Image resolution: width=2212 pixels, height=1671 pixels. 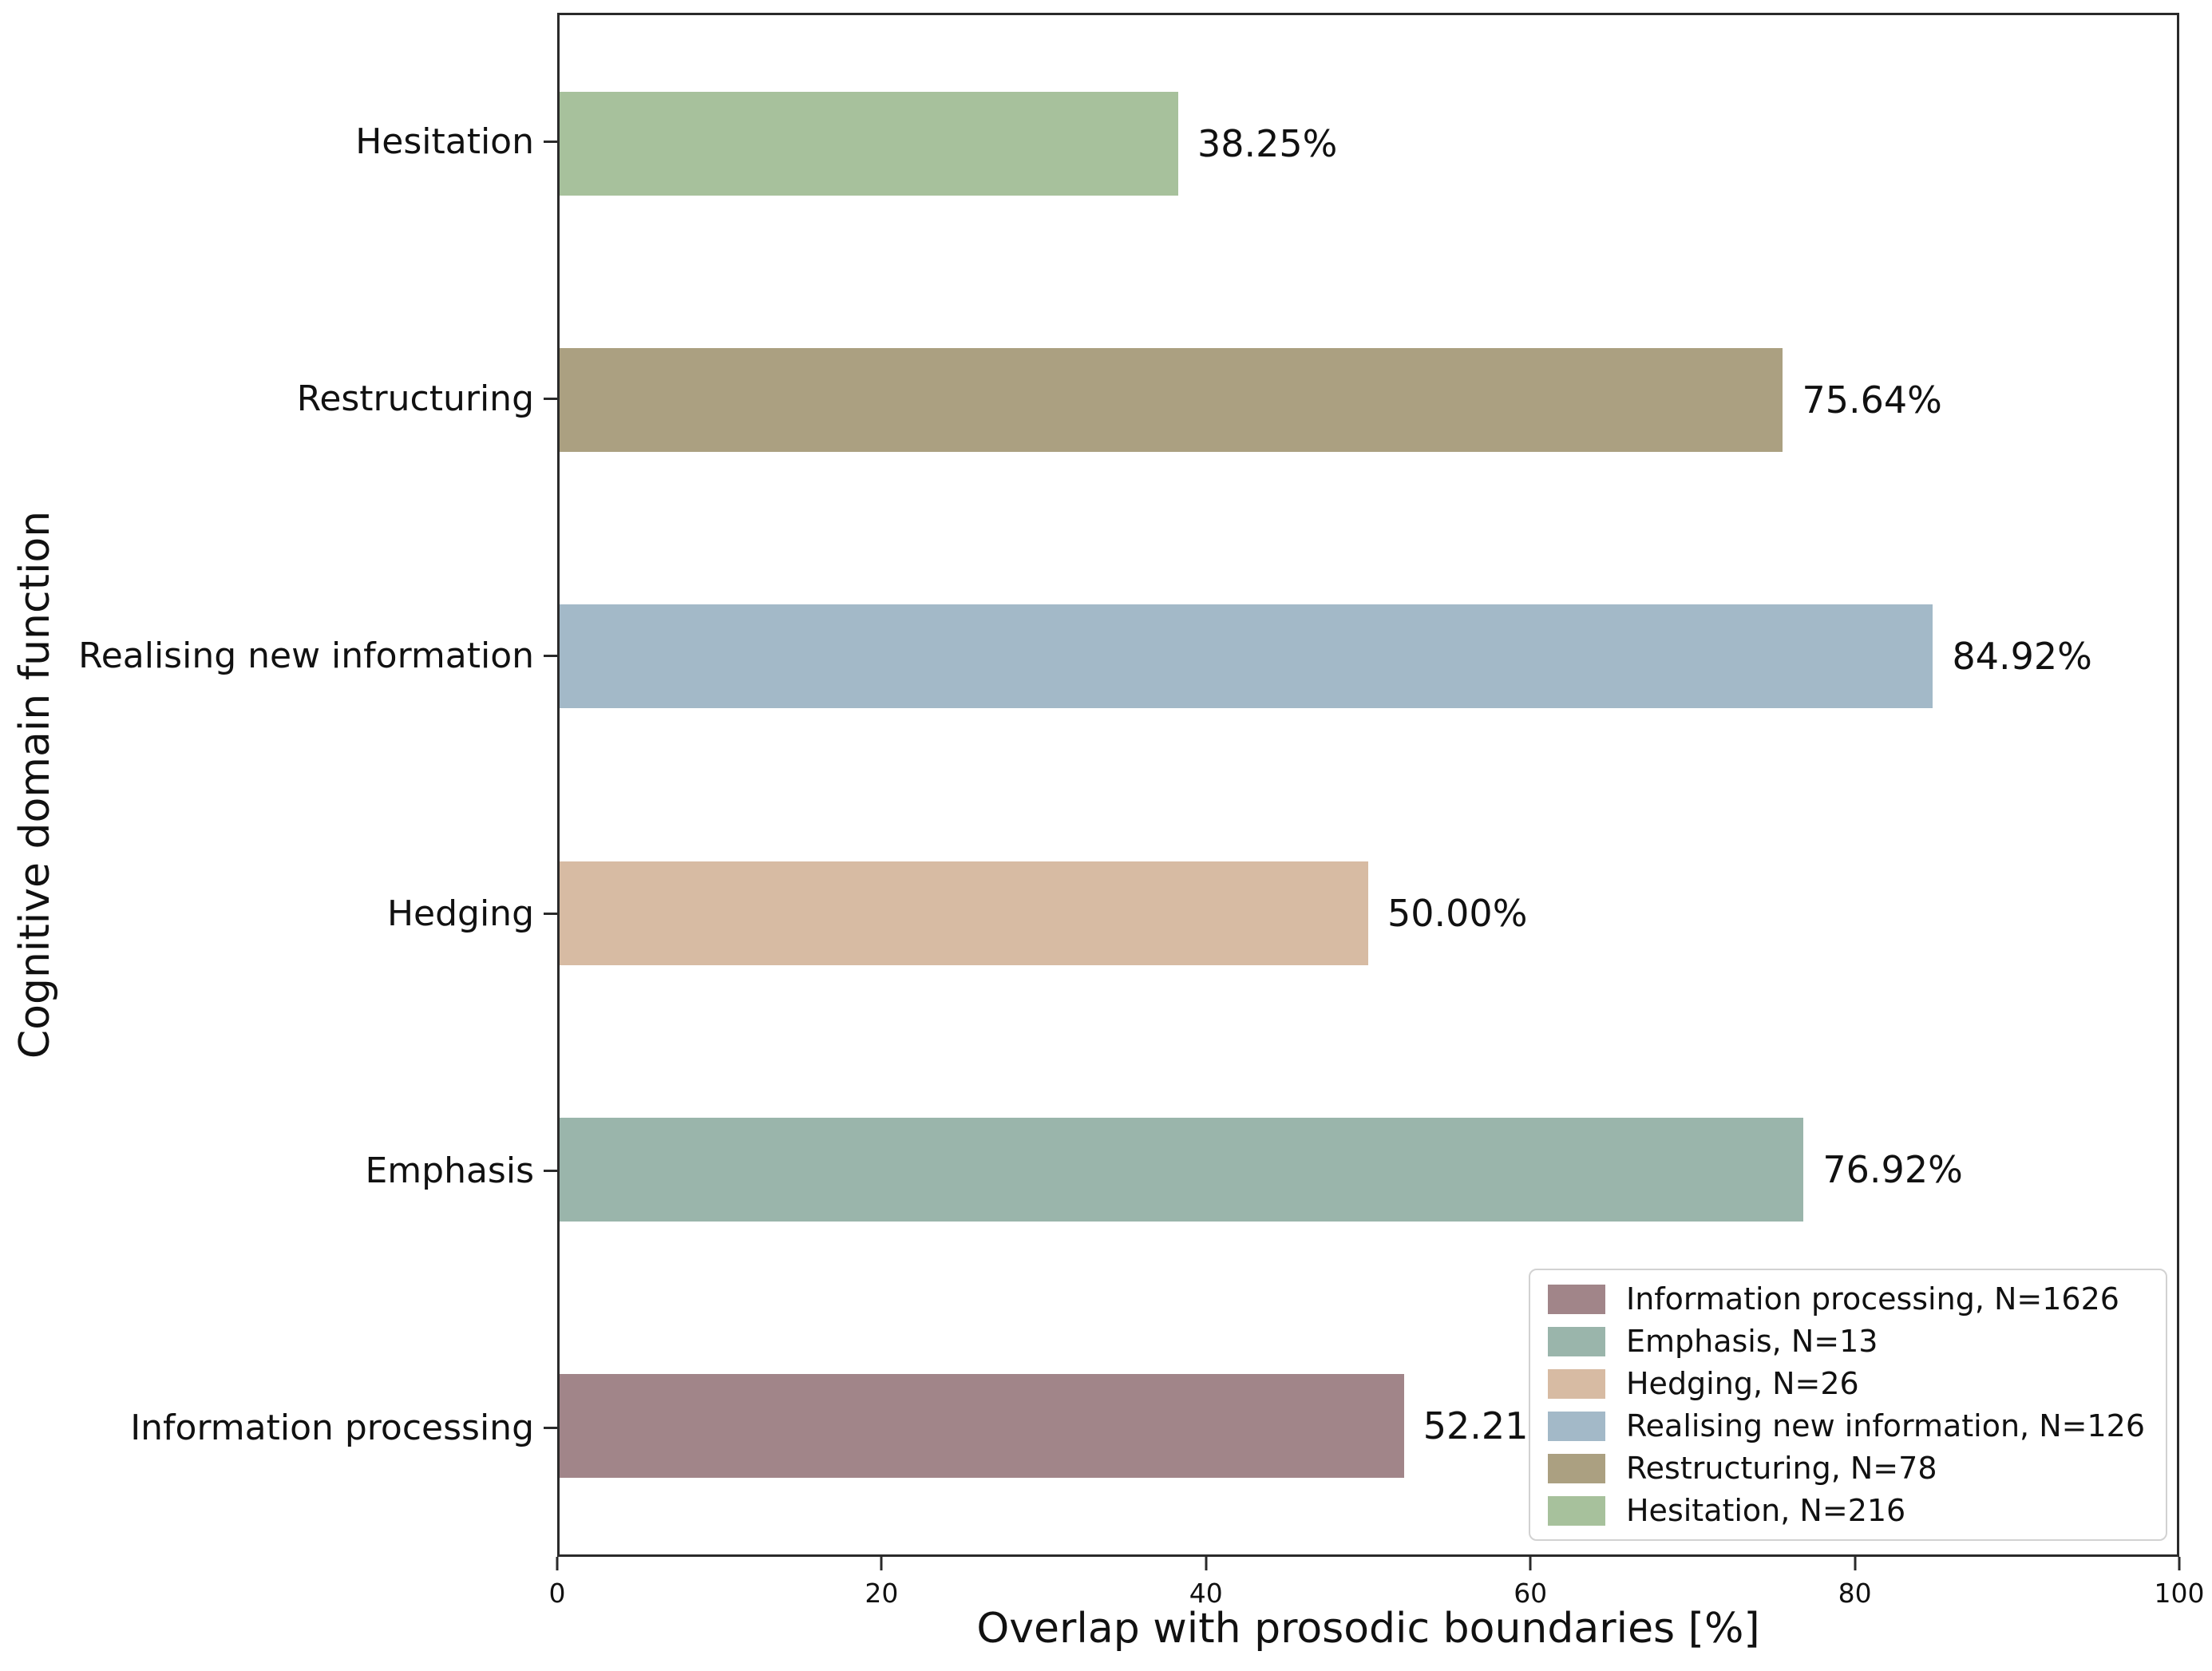 I want to click on chart-row-hesitation: 38.25%, so click(x=1368, y=143).